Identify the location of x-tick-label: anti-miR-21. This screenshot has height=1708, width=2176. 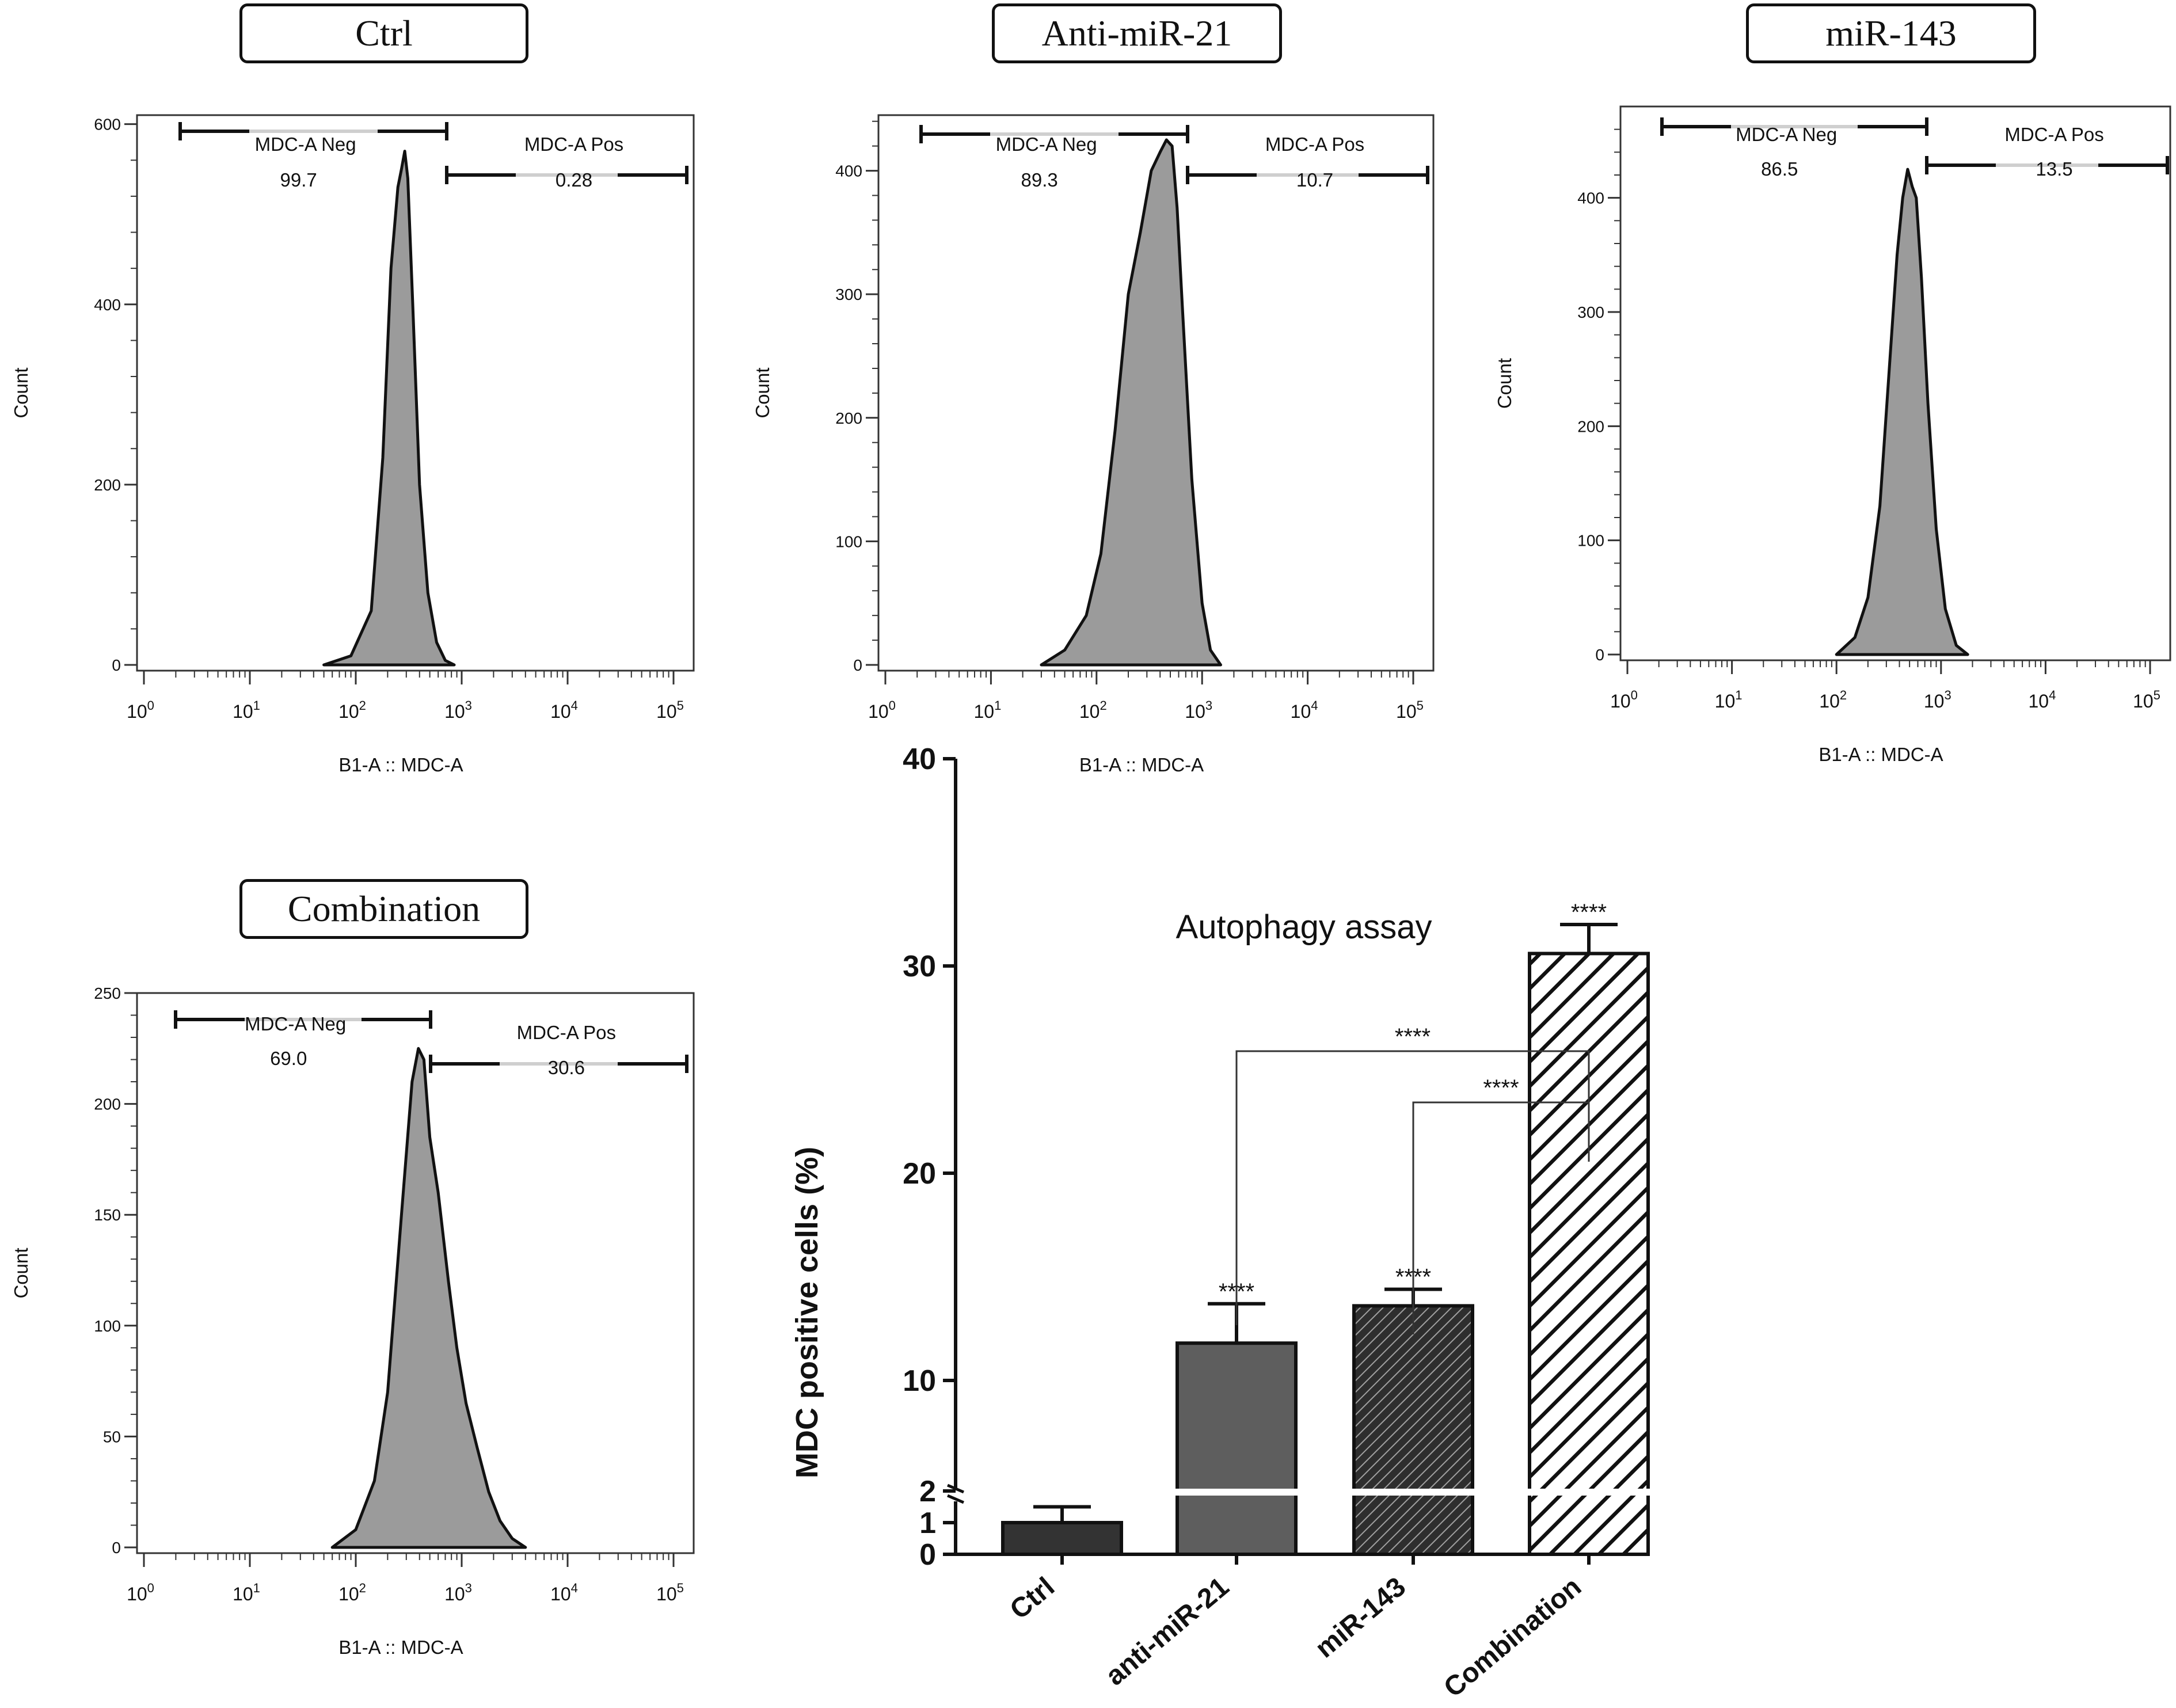
(1167, 1632).